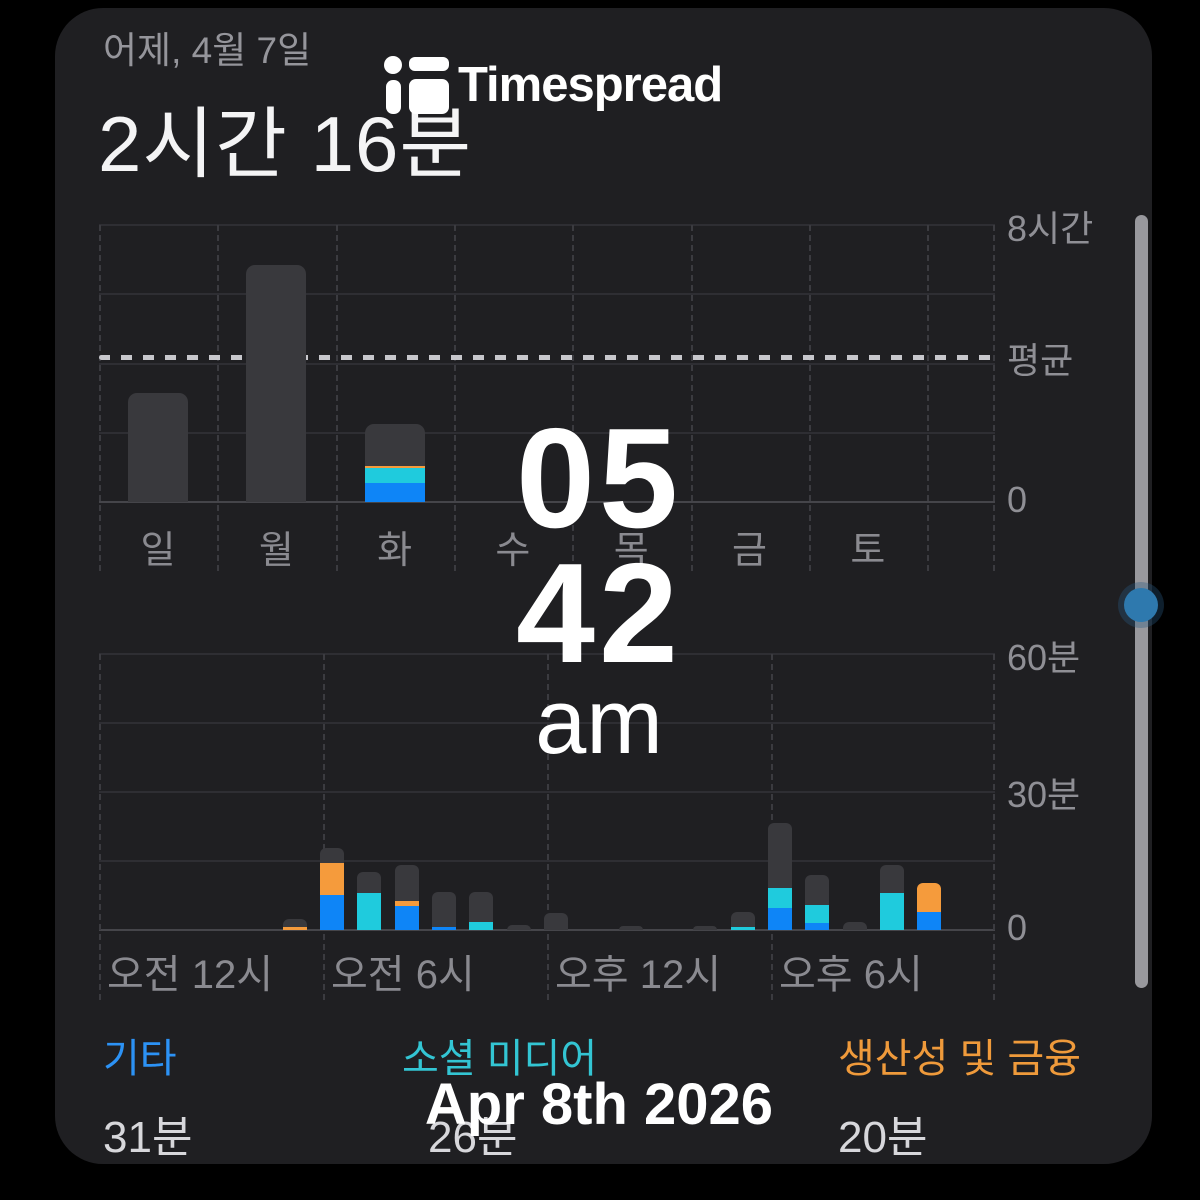 Image resolution: width=1200 pixels, height=1200 pixels. I want to click on axis-label-day: 목, so click(631, 551).